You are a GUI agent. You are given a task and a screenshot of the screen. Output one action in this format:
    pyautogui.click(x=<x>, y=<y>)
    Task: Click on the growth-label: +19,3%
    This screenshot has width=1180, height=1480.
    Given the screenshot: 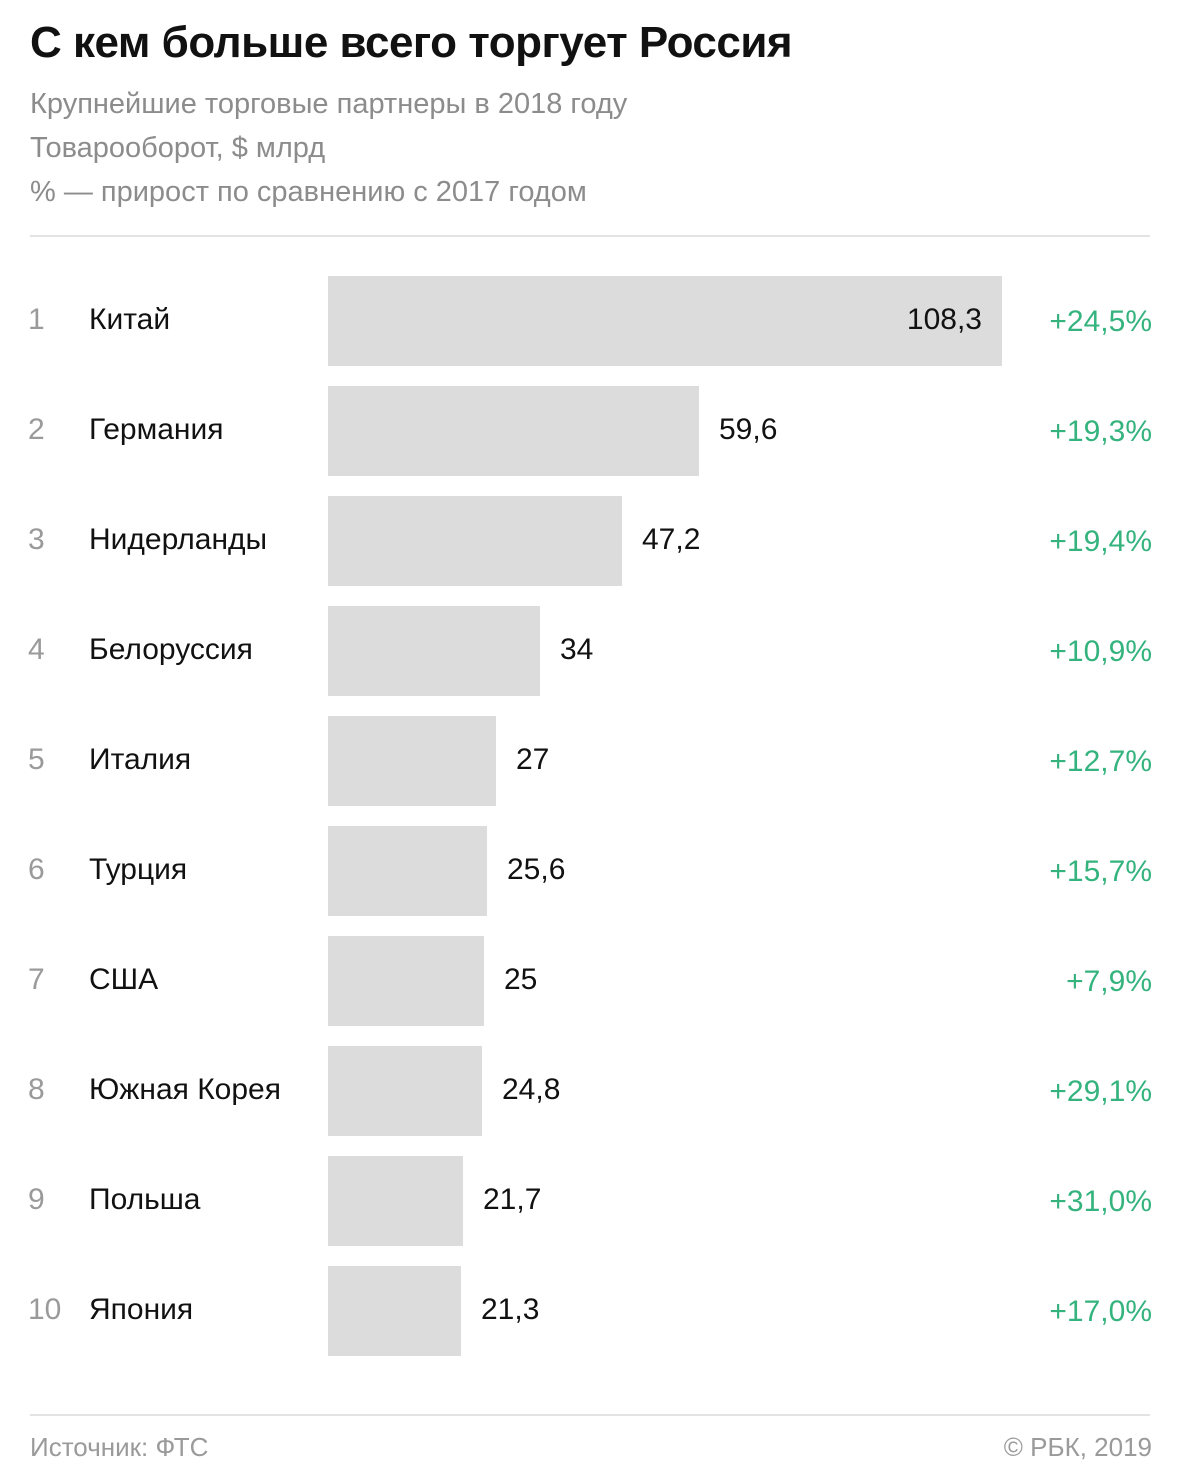 What is the action you would take?
    pyautogui.click(x=1100, y=431)
    